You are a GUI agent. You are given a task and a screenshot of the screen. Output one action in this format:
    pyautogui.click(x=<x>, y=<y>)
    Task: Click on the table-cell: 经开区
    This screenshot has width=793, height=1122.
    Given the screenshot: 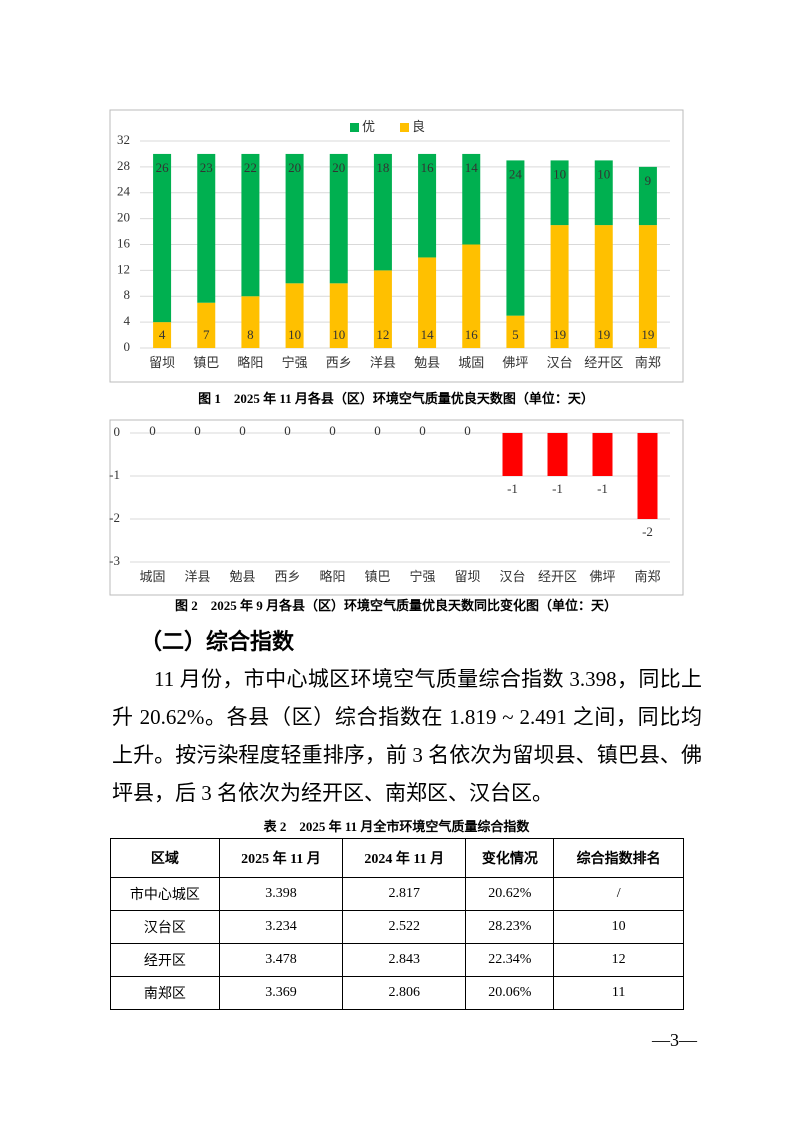 What is the action you would take?
    pyautogui.click(x=165, y=960)
    